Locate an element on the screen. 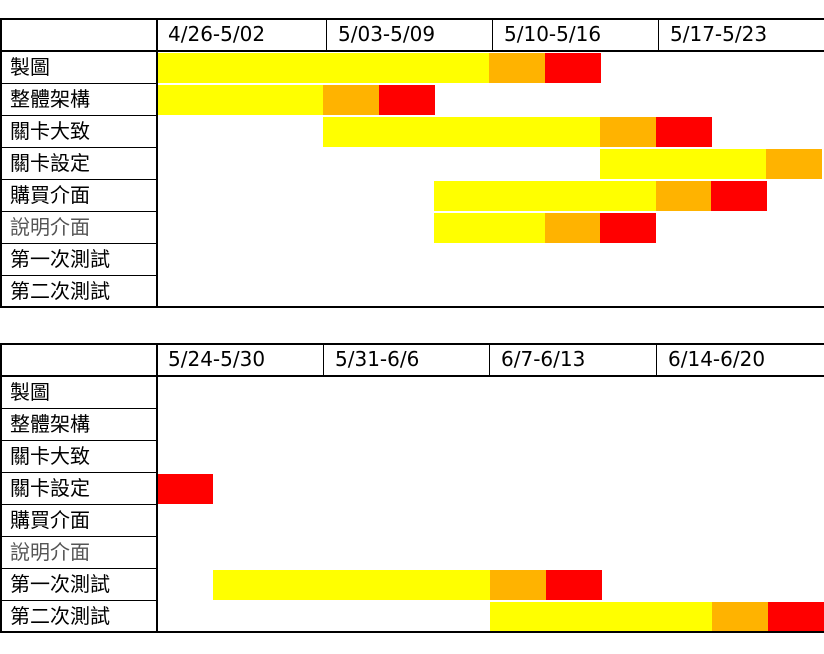 This screenshot has width=824, height=654. week-header: 5/10-5/16 is located at coordinates (553, 34).